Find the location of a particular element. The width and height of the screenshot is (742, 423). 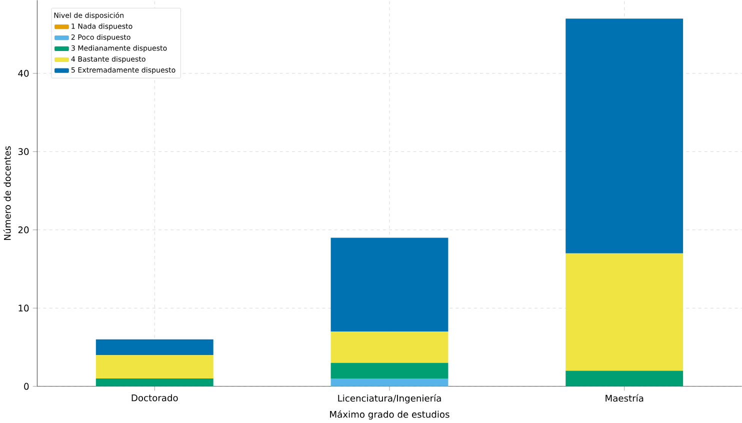

y-axis-title: Número de docentes is located at coordinates (7, 193).